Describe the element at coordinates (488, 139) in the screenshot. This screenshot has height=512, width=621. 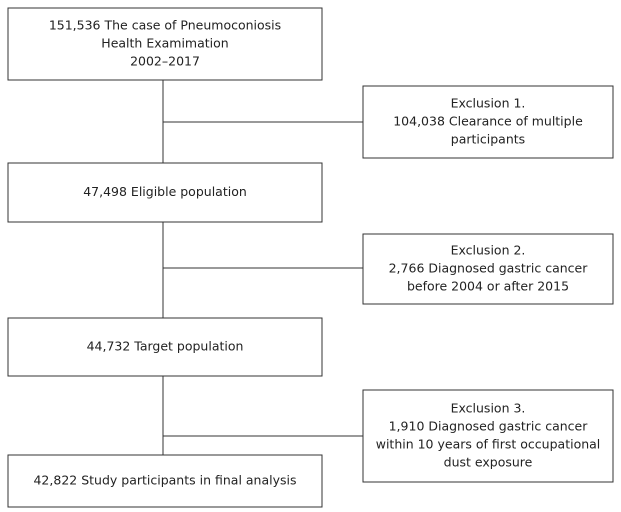
I see `exclusion-box-text: participants` at that location.